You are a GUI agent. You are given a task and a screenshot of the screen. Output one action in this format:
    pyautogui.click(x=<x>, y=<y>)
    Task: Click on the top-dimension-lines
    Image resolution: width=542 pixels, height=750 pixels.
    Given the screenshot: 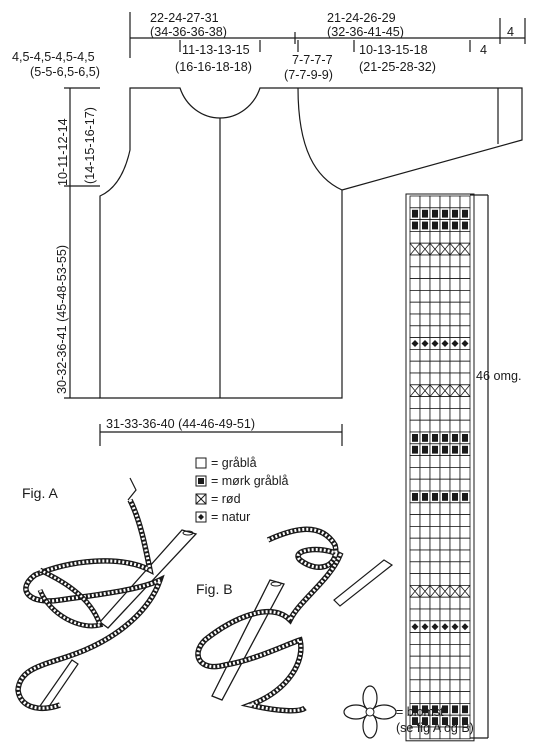 What is the action you would take?
    pyautogui.click(x=327, y=35)
    